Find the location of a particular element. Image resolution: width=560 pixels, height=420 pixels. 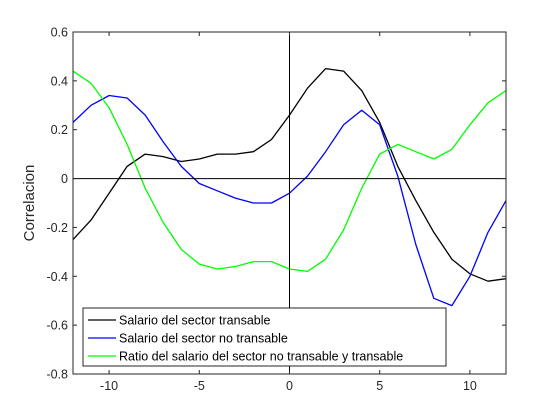

legend-label-2: Salario del sector no transable is located at coordinates (203, 339).